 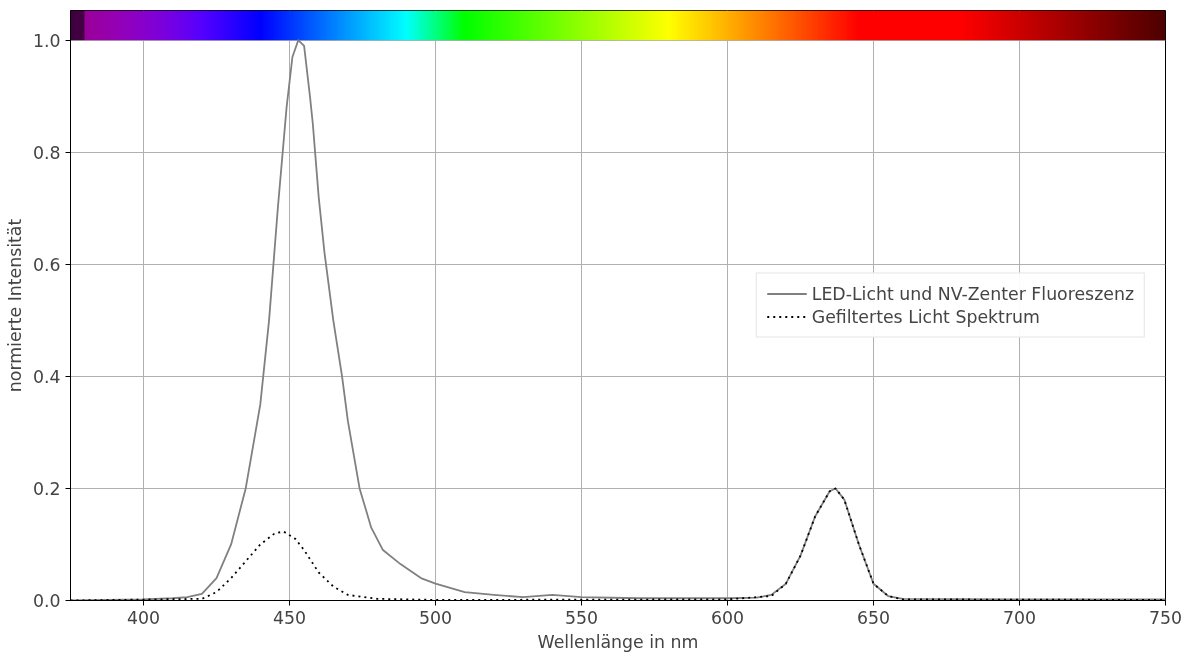 I want to click on x-tick-label: 550, so click(x=581, y=617).